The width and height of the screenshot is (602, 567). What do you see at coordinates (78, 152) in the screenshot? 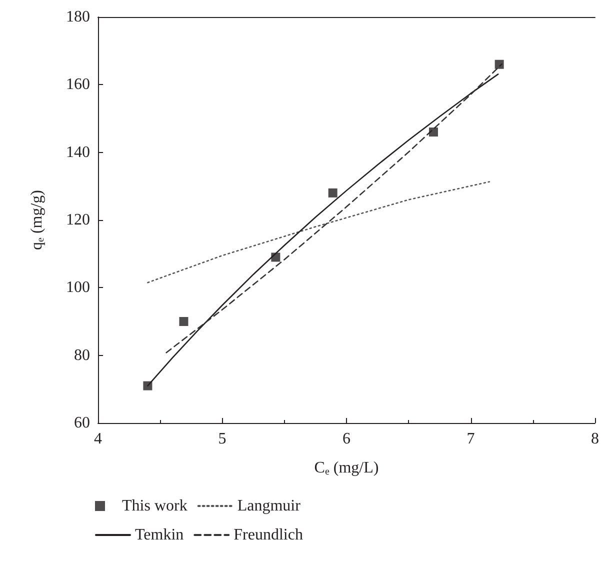
I see `y-tick-label: 140` at bounding box center [78, 152].